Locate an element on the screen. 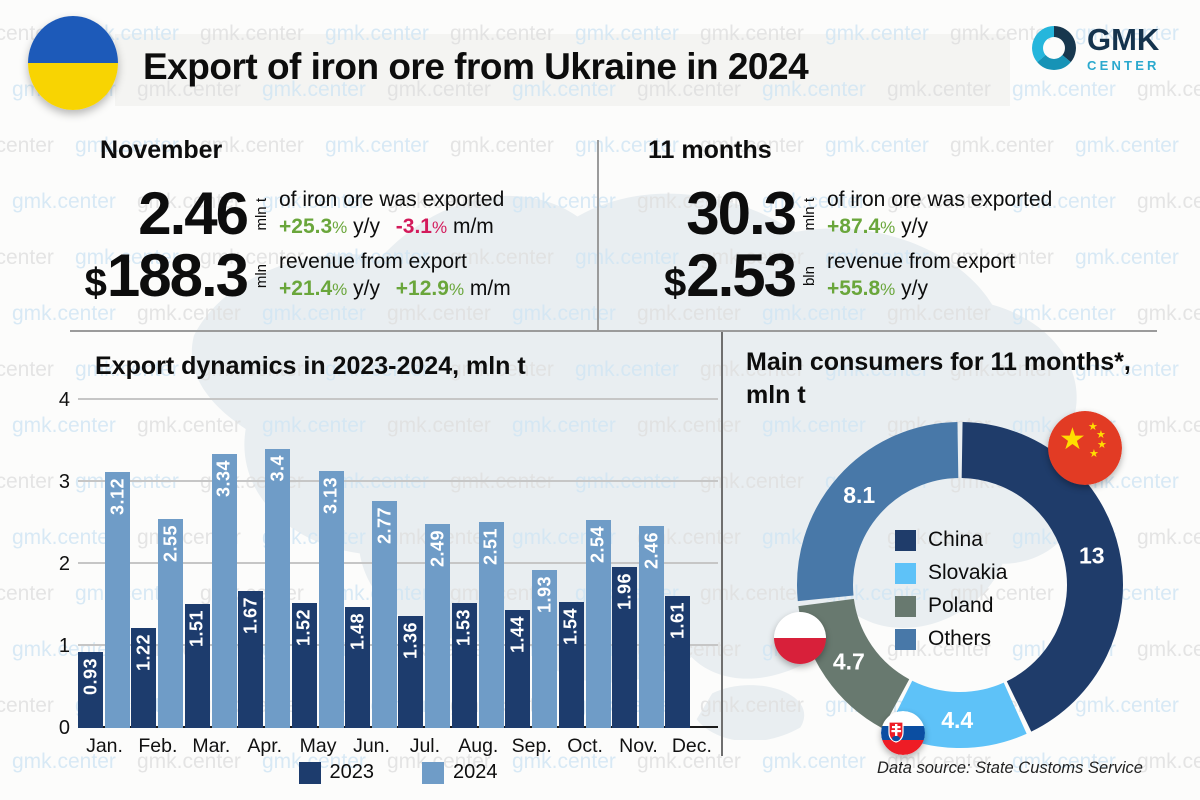 This screenshot has height=800, width=1200. bar-value-label: 1.52 is located at coordinates (303, 628).